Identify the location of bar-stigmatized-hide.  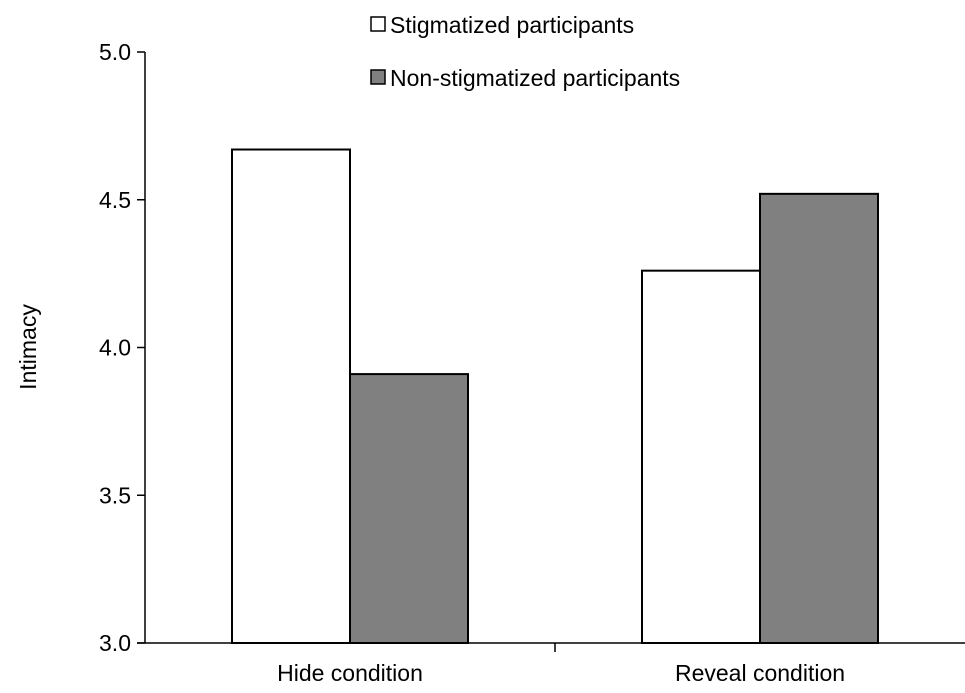
(291, 396).